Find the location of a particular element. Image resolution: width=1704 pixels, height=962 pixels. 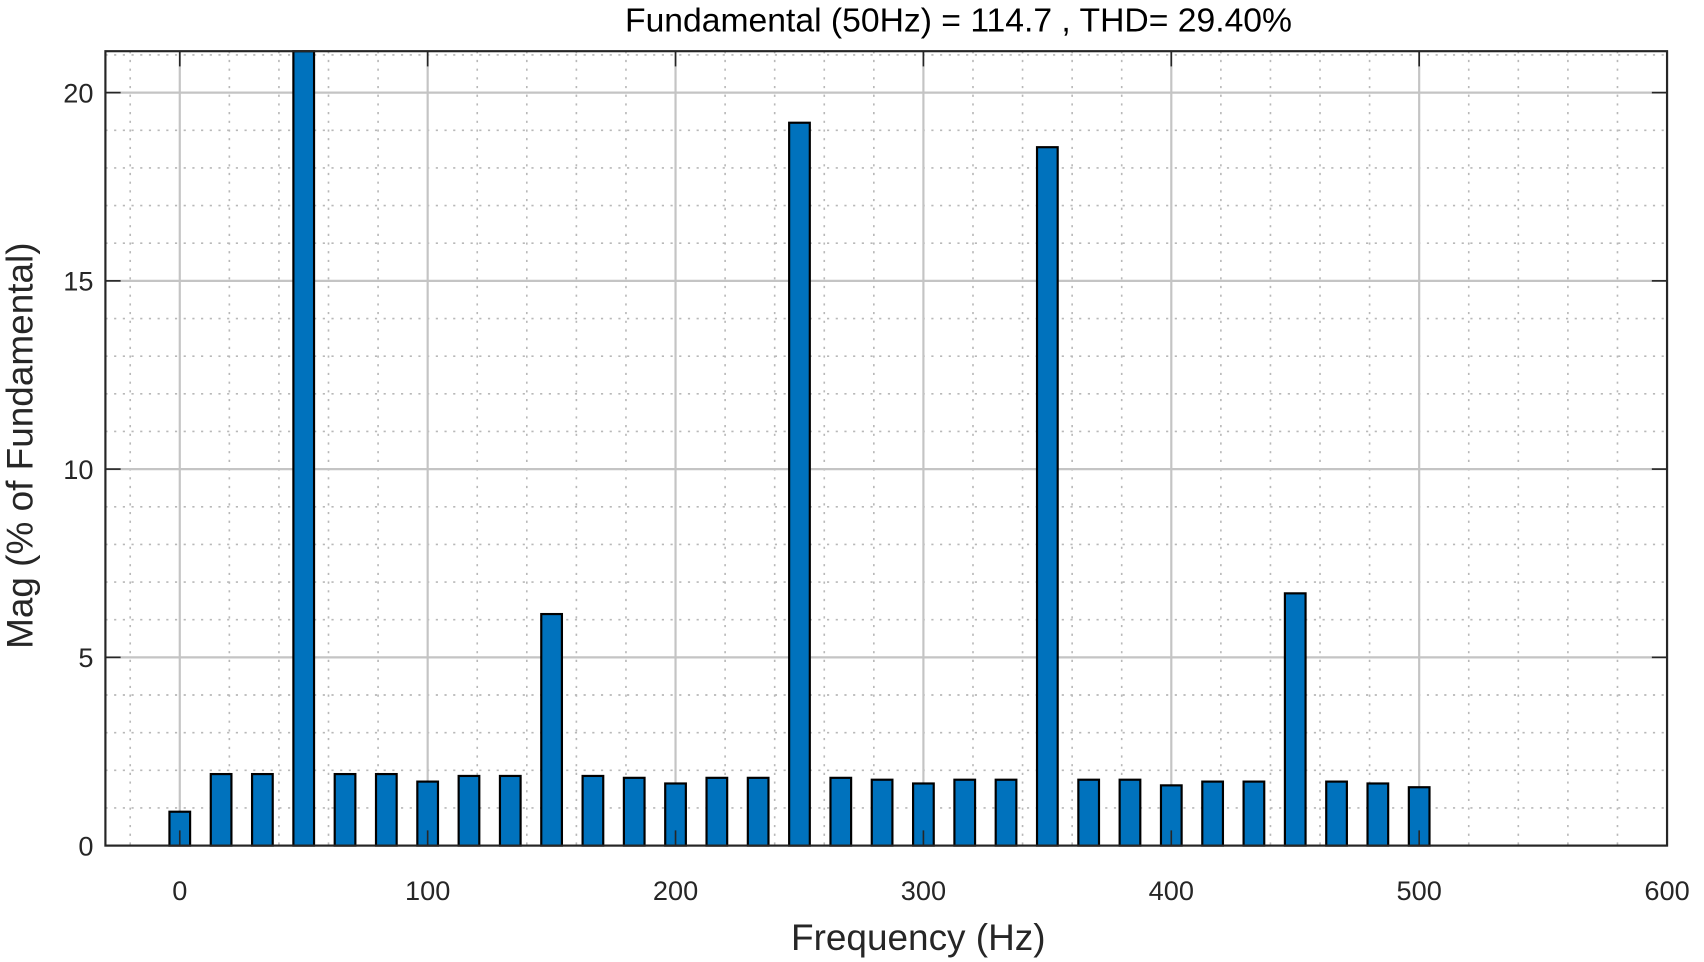

x-tick-label: 500 is located at coordinates (1419, 890).